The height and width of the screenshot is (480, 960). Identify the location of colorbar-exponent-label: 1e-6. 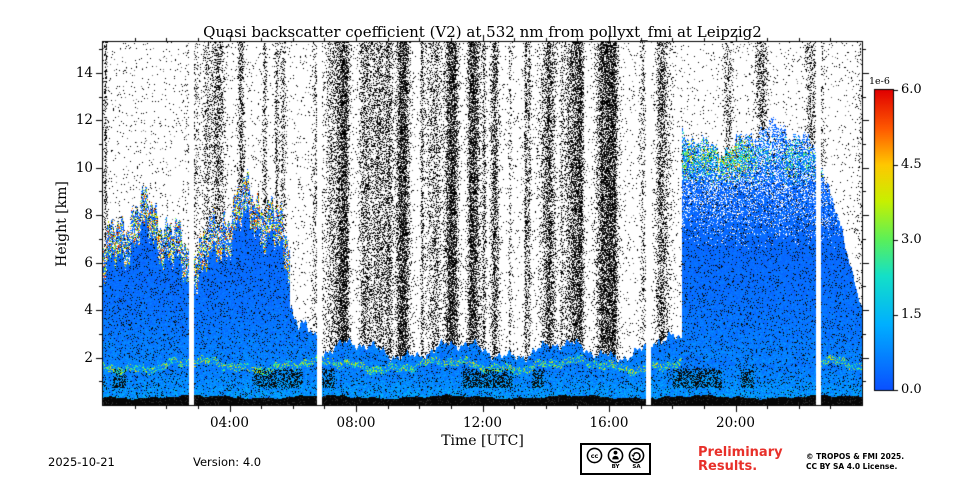
(879, 81).